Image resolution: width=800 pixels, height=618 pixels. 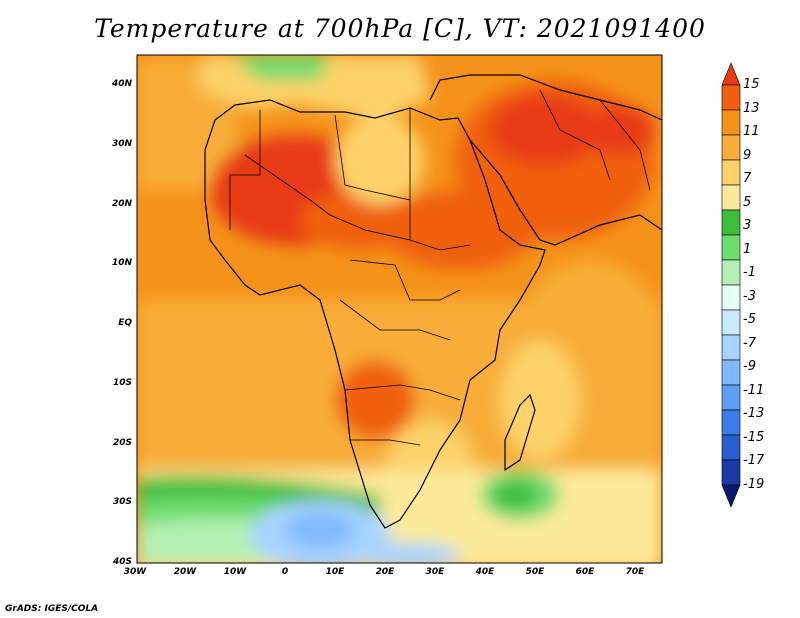 What do you see at coordinates (751, 84) in the screenshot?
I see `colorbar-label: 15` at bounding box center [751, 84].